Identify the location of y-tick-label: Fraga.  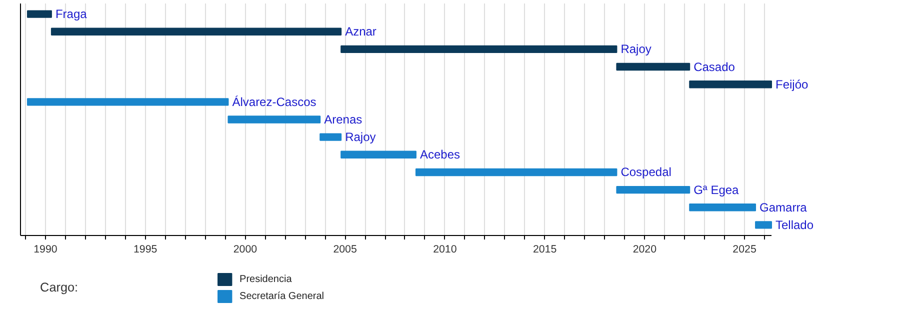
(71, 14).